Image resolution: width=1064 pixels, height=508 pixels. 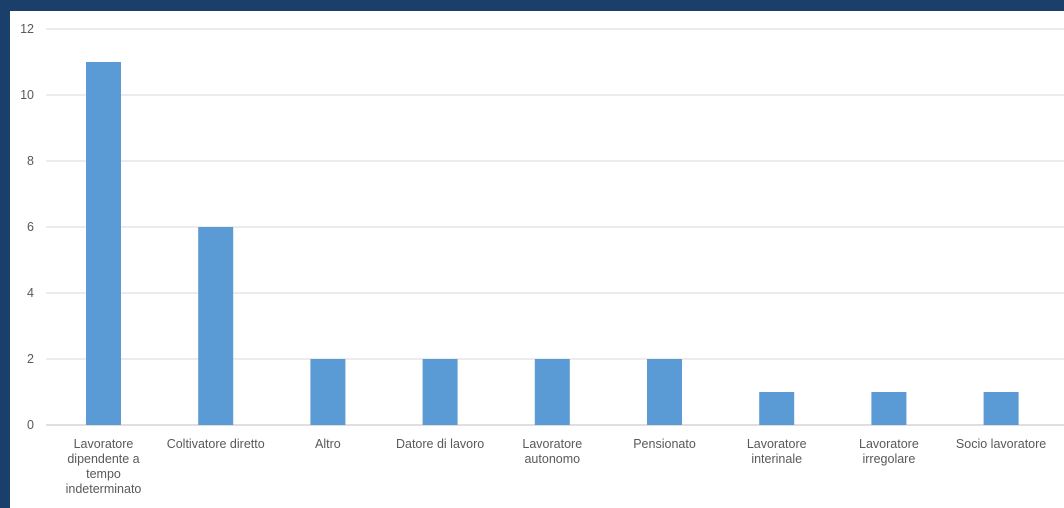 What do you see at coordinates (1001, 444) in the screenshot?
I see `x-category-label: Socio lavoratore` at bounding box center [1001, 444].